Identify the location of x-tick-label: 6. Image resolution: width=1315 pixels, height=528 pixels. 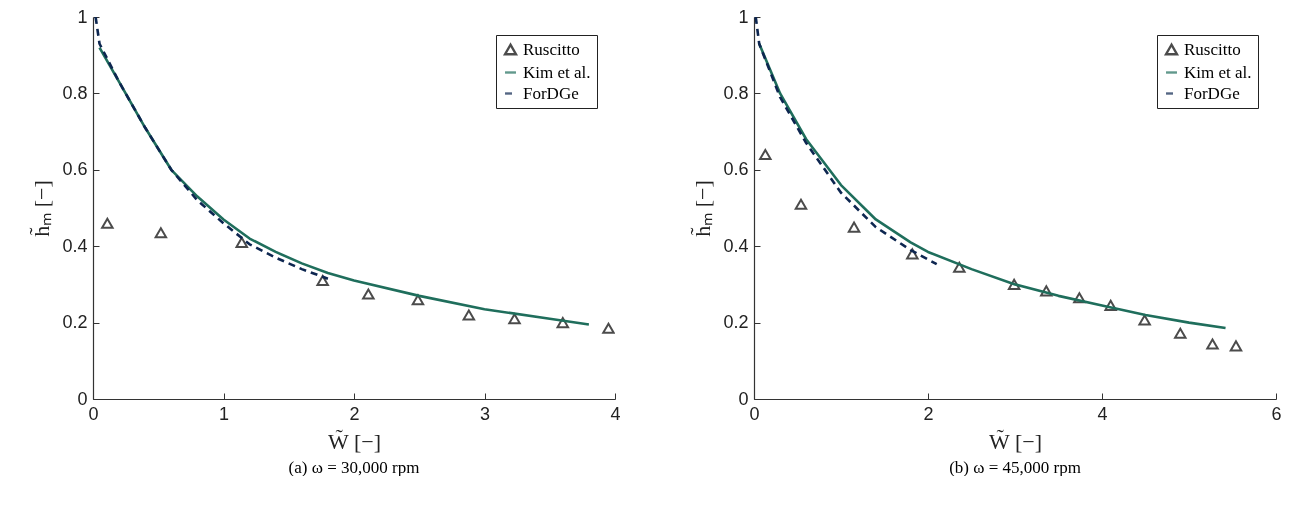
(1276, 413).